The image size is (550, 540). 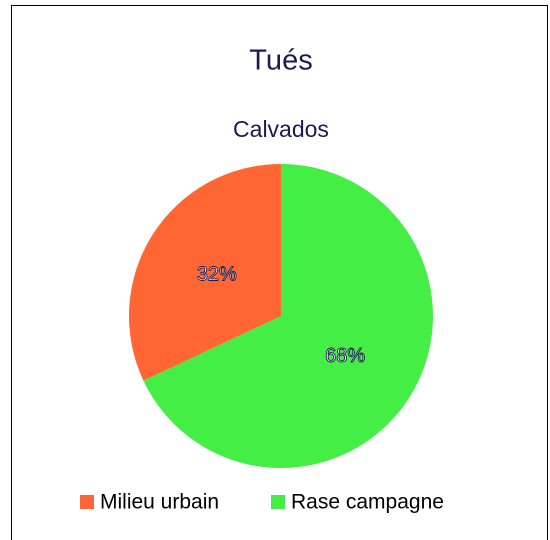 I want to click on data-label: 68%, so click(x=345, y=356).